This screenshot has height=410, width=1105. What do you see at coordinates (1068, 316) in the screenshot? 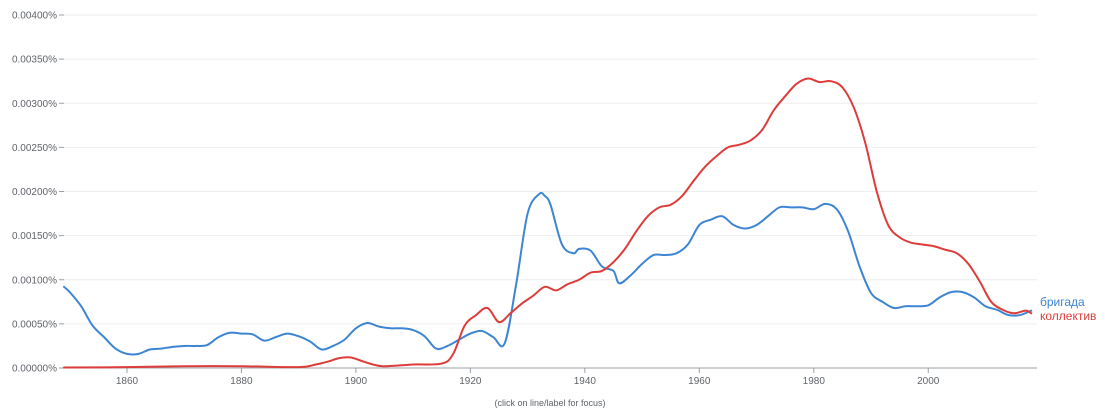
I see `series-label-2: коллектив` at bounding box center [1068, 316].